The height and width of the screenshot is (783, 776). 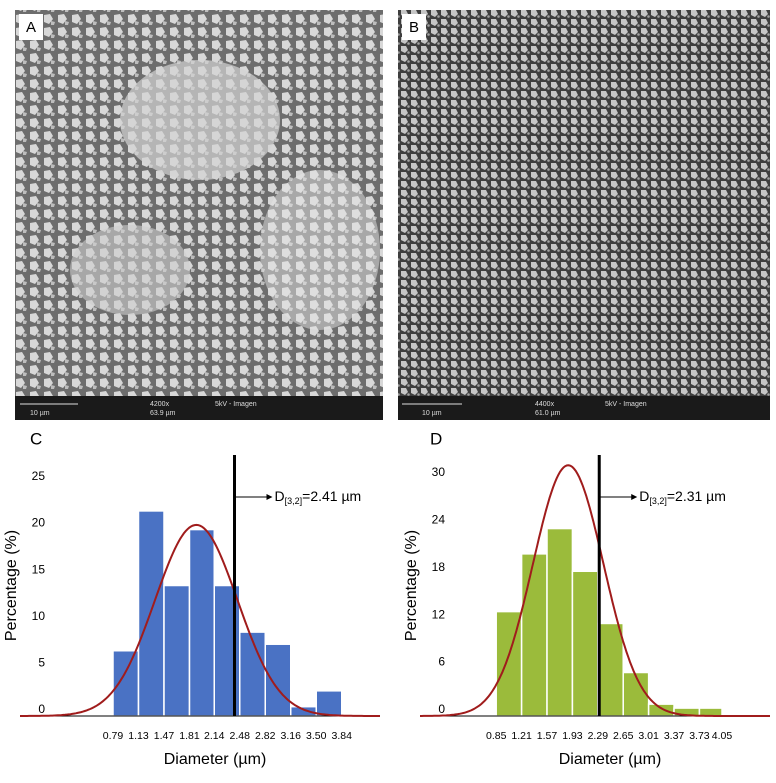 I want to click on y-tick-label: 30, so click(x=439, y=472).